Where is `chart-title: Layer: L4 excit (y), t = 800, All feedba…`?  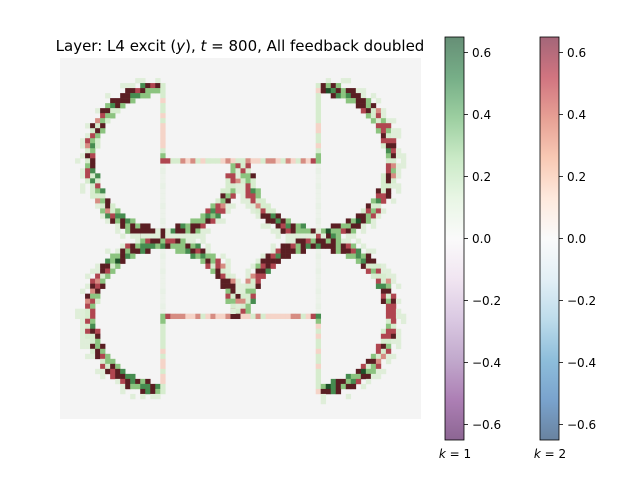
chart-title: Layer: L4 excit (y), t = 800, All feedba… is located at coordinates (240, 46).